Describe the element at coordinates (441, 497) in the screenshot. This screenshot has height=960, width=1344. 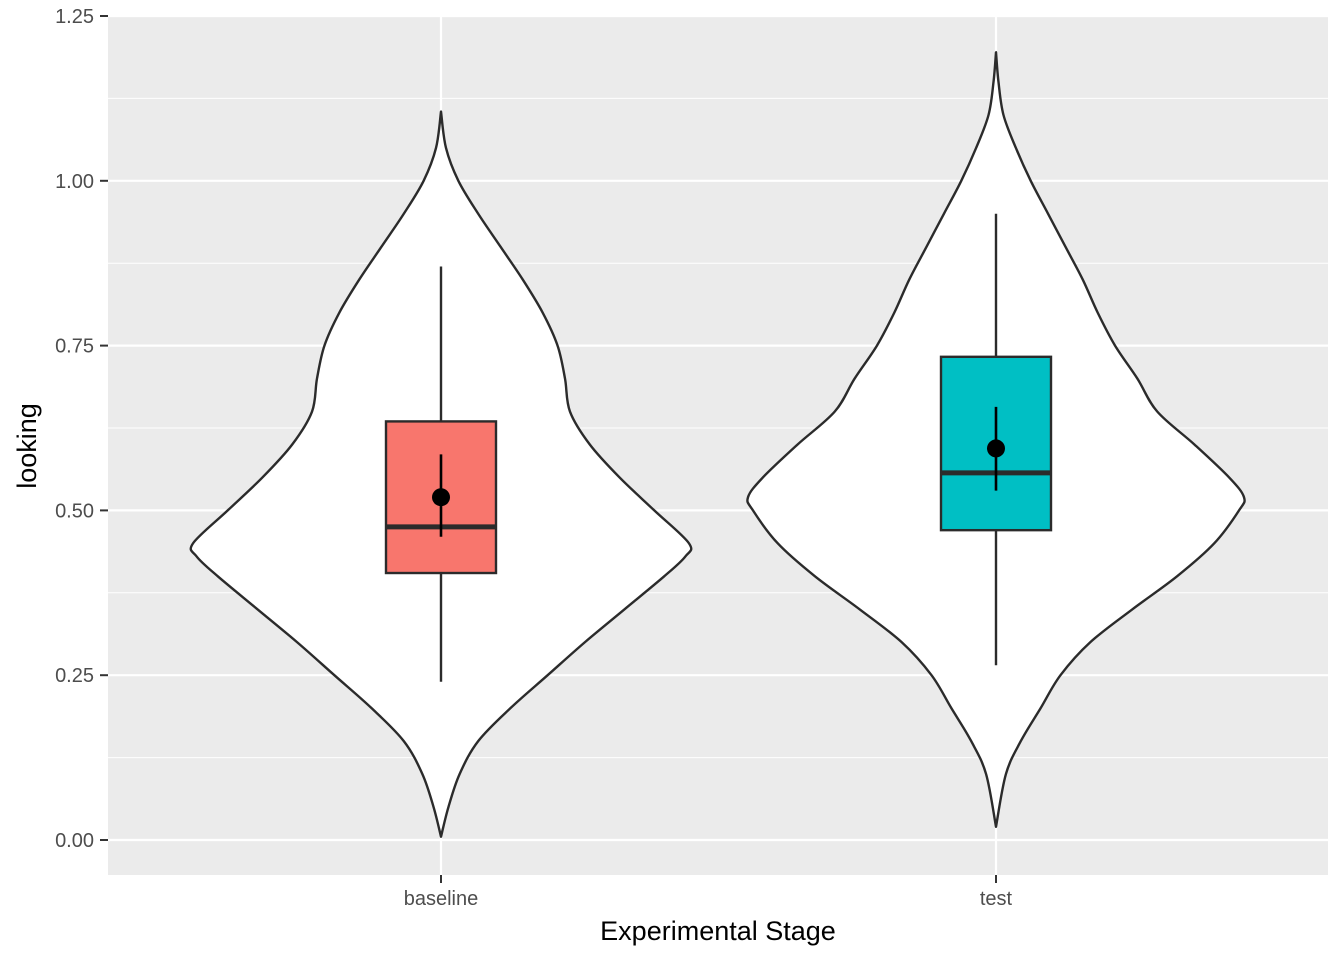
I see `mean-point-baseline` at that location.